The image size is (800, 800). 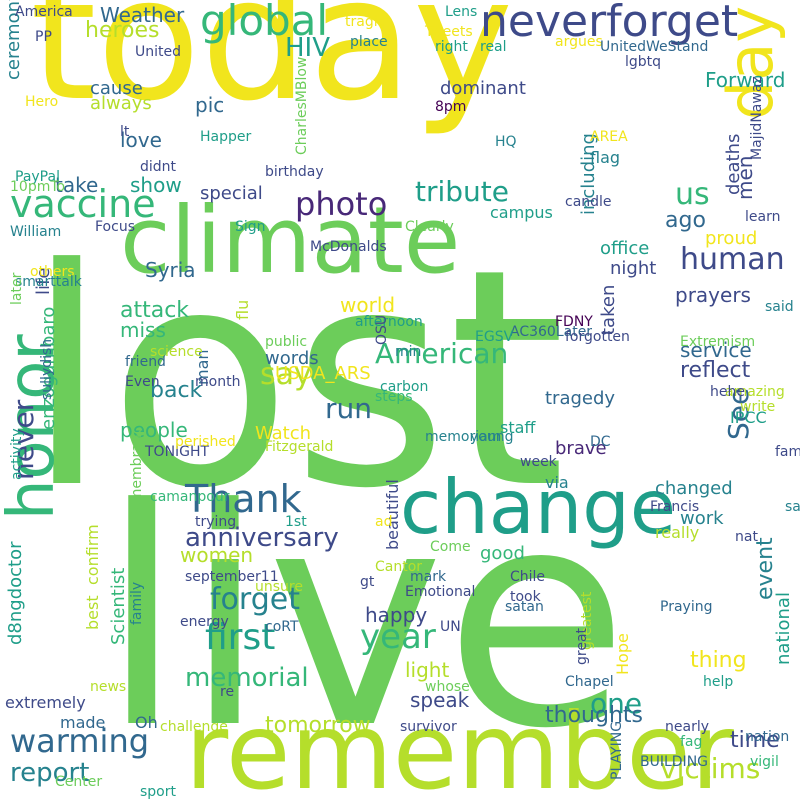 What do you see at coordinates (727, 392) in the screenshot?
I see `word-hehe: hehe` at bounding box center [727, 392].